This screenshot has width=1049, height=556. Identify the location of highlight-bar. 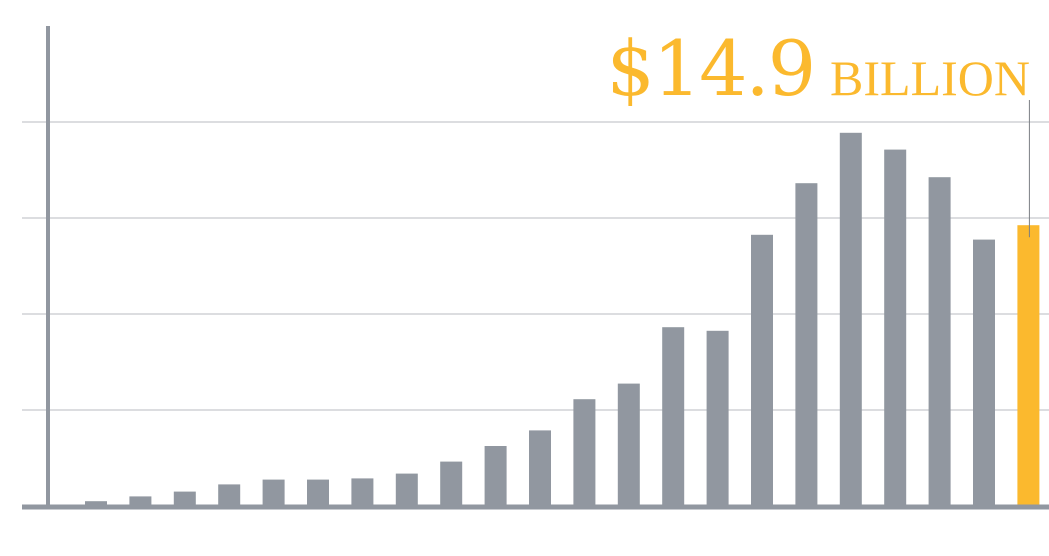
(1028, 365).